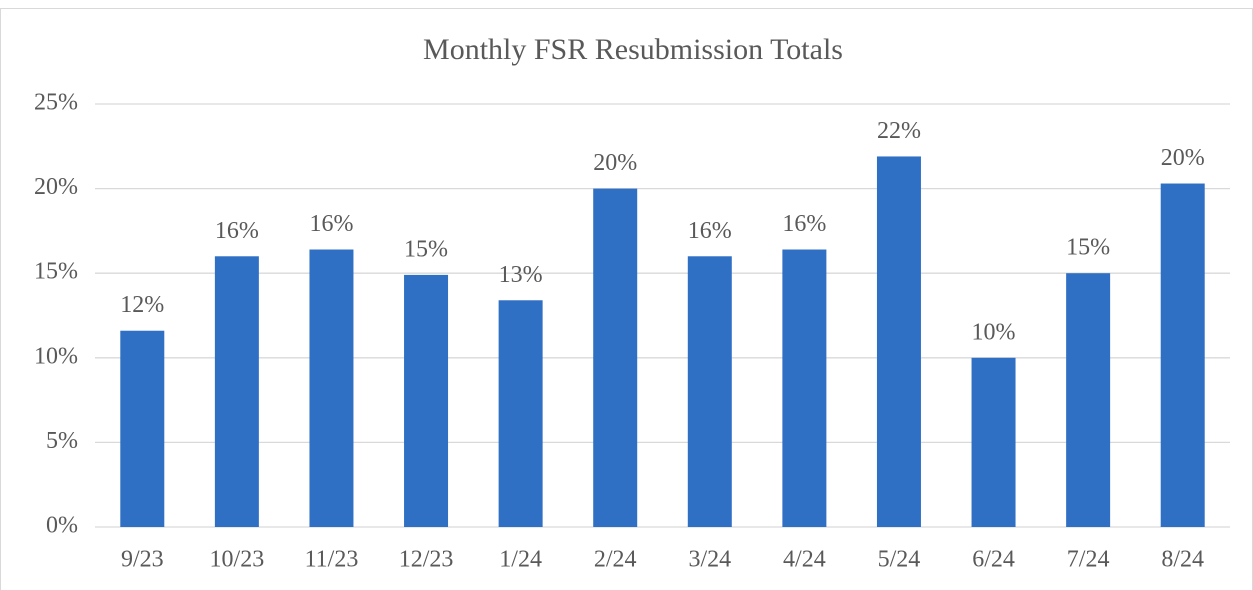 Image resolution: width=1253 pixels, height=590 pixels. I want to click on y-tick-label: 15%, so click(56, 272).